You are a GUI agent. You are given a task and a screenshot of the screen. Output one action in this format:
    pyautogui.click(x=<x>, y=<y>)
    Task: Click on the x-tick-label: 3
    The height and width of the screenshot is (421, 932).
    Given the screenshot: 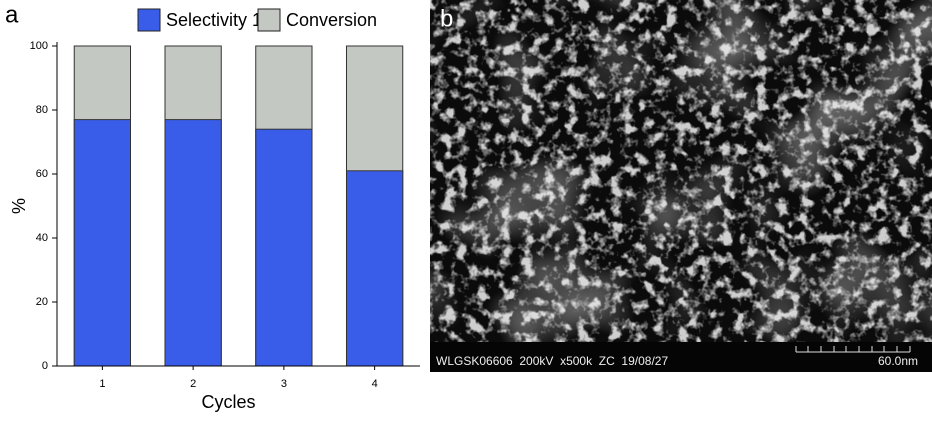 What is the action you would take?
    pyautogui.click(x=284, y=384)
    